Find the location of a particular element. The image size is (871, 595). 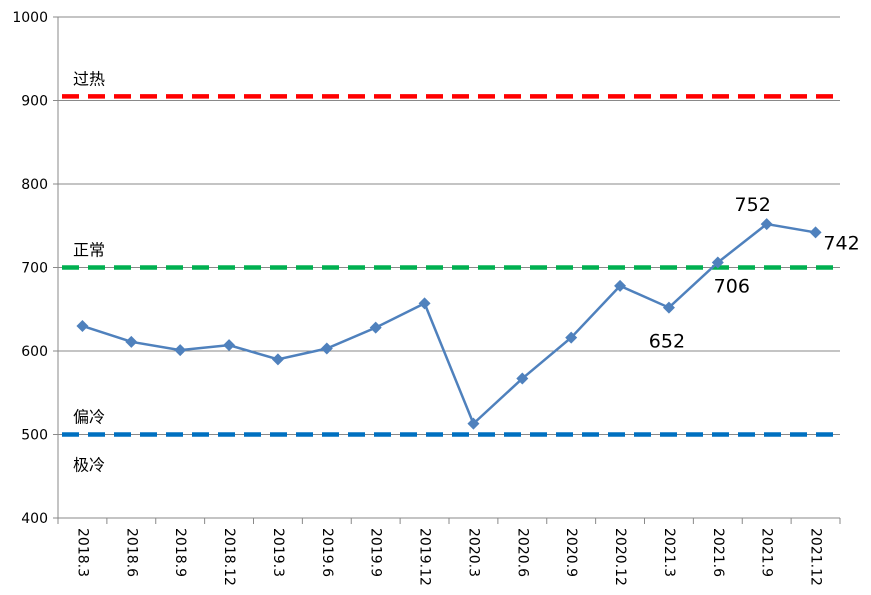

data-label-706: 706 is located at coordinates (732, 286).